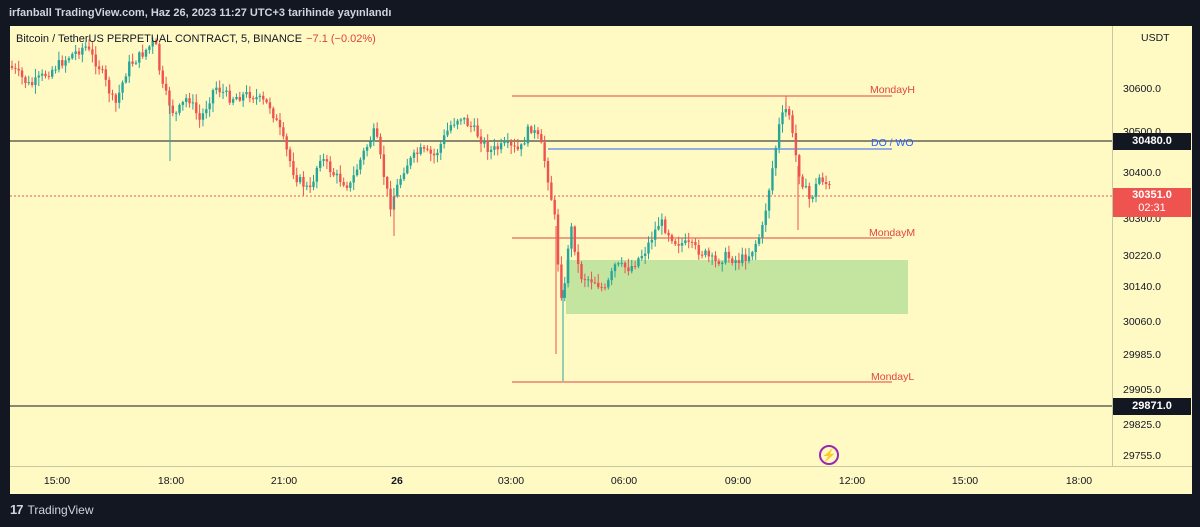 The width and height of the screenshot is (1200, 527). Describe the element at coordinates (624, 481) in the screenshot. I see `time-tick: 06:00` at that location.